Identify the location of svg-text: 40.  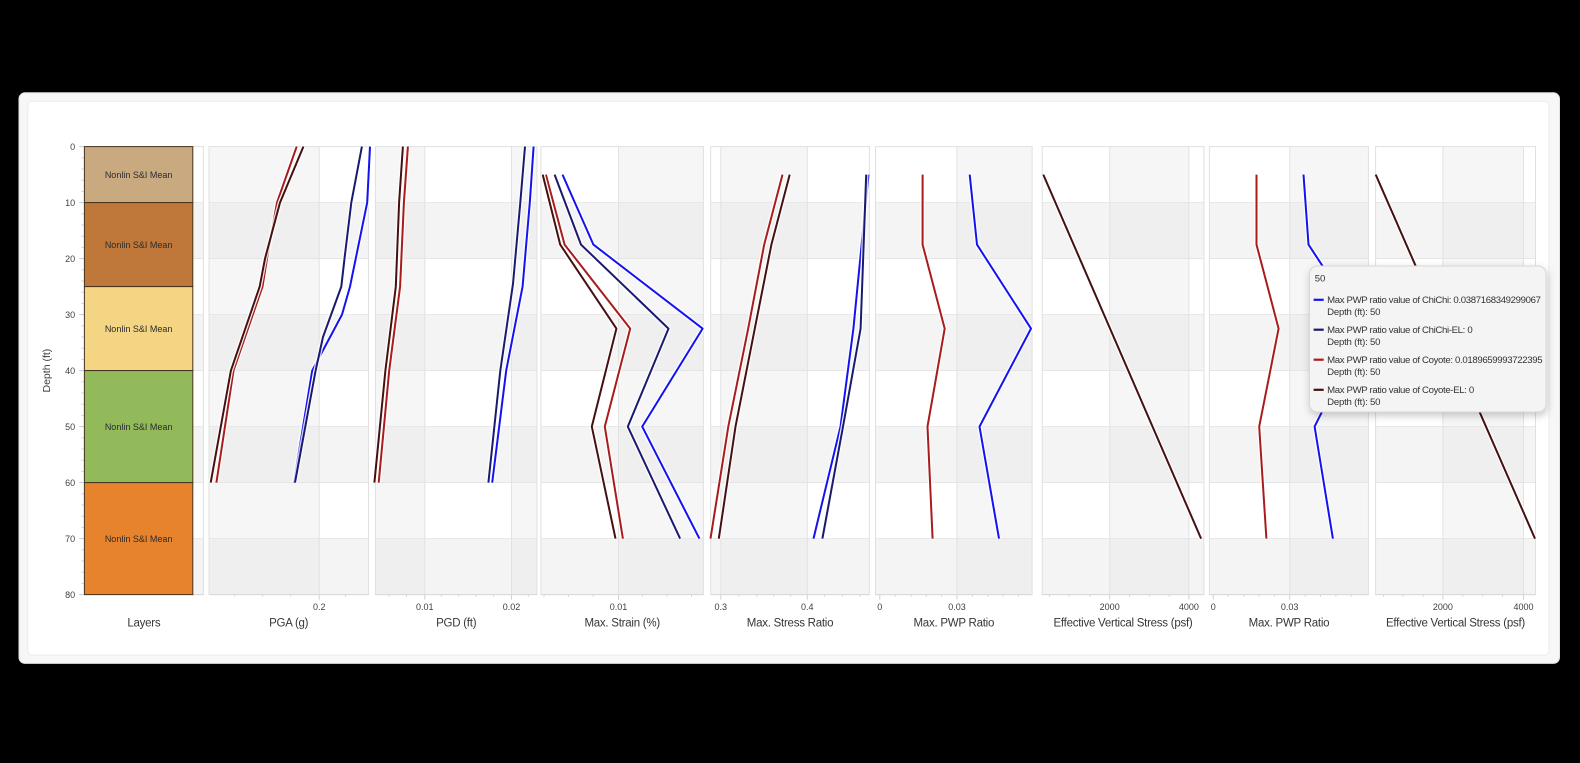
(70, 371).